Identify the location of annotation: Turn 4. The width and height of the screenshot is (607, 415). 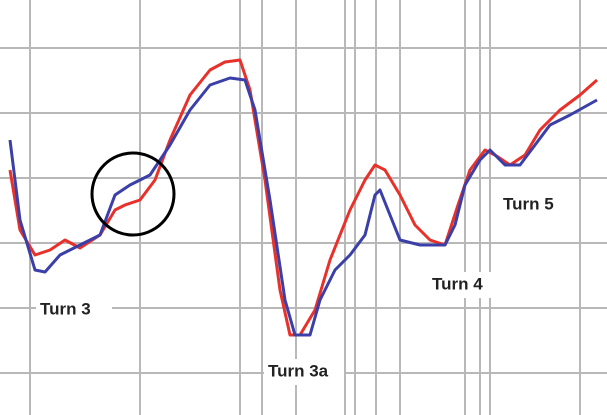
(457, 283).